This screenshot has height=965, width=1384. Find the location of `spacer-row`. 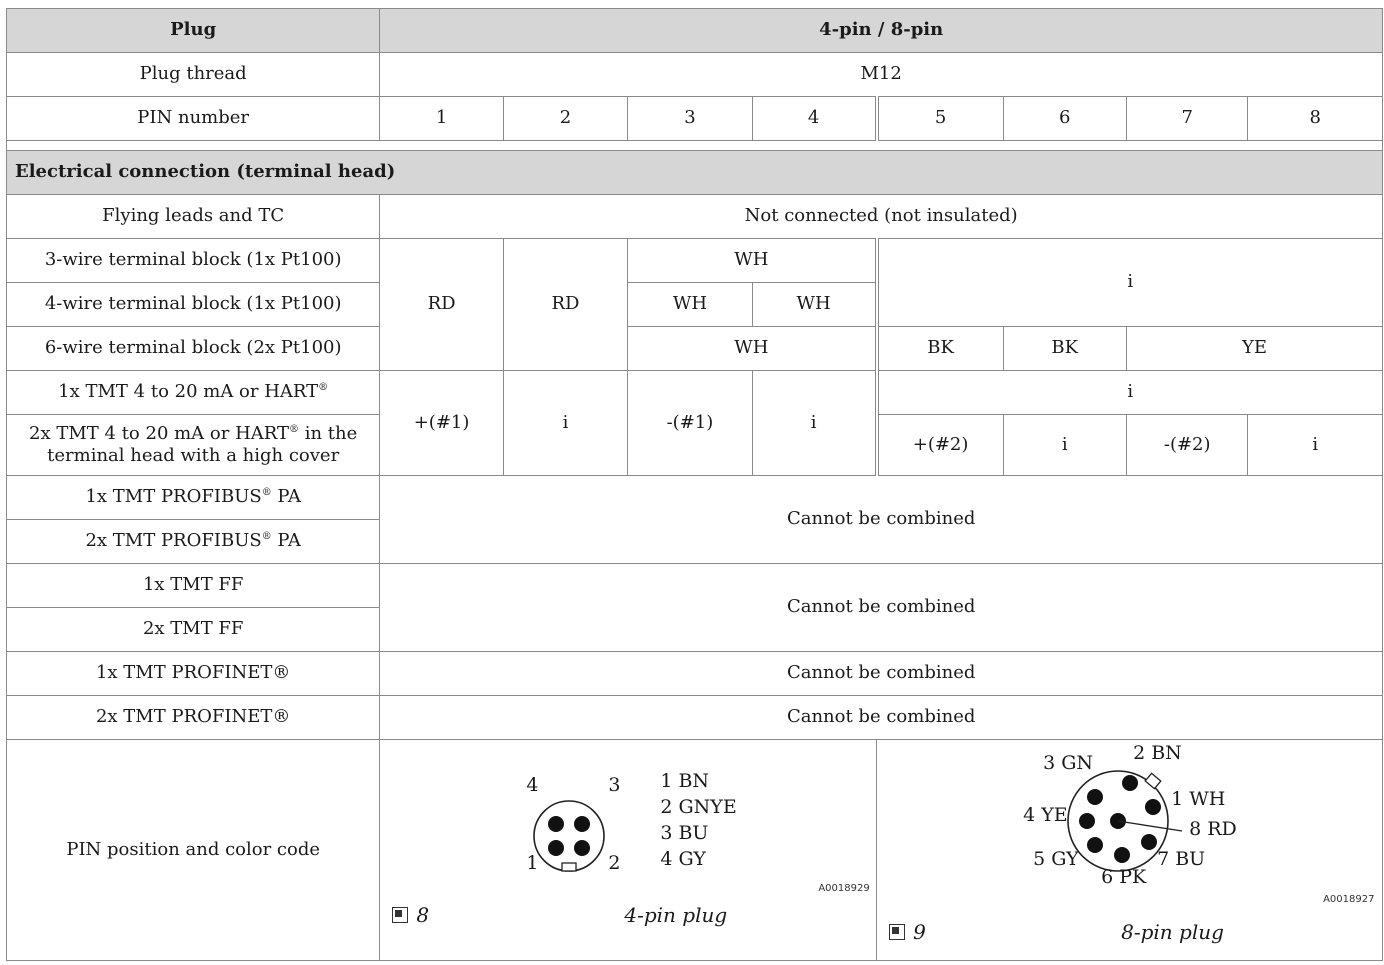

spacer-row is located at coordinates (695, 146).